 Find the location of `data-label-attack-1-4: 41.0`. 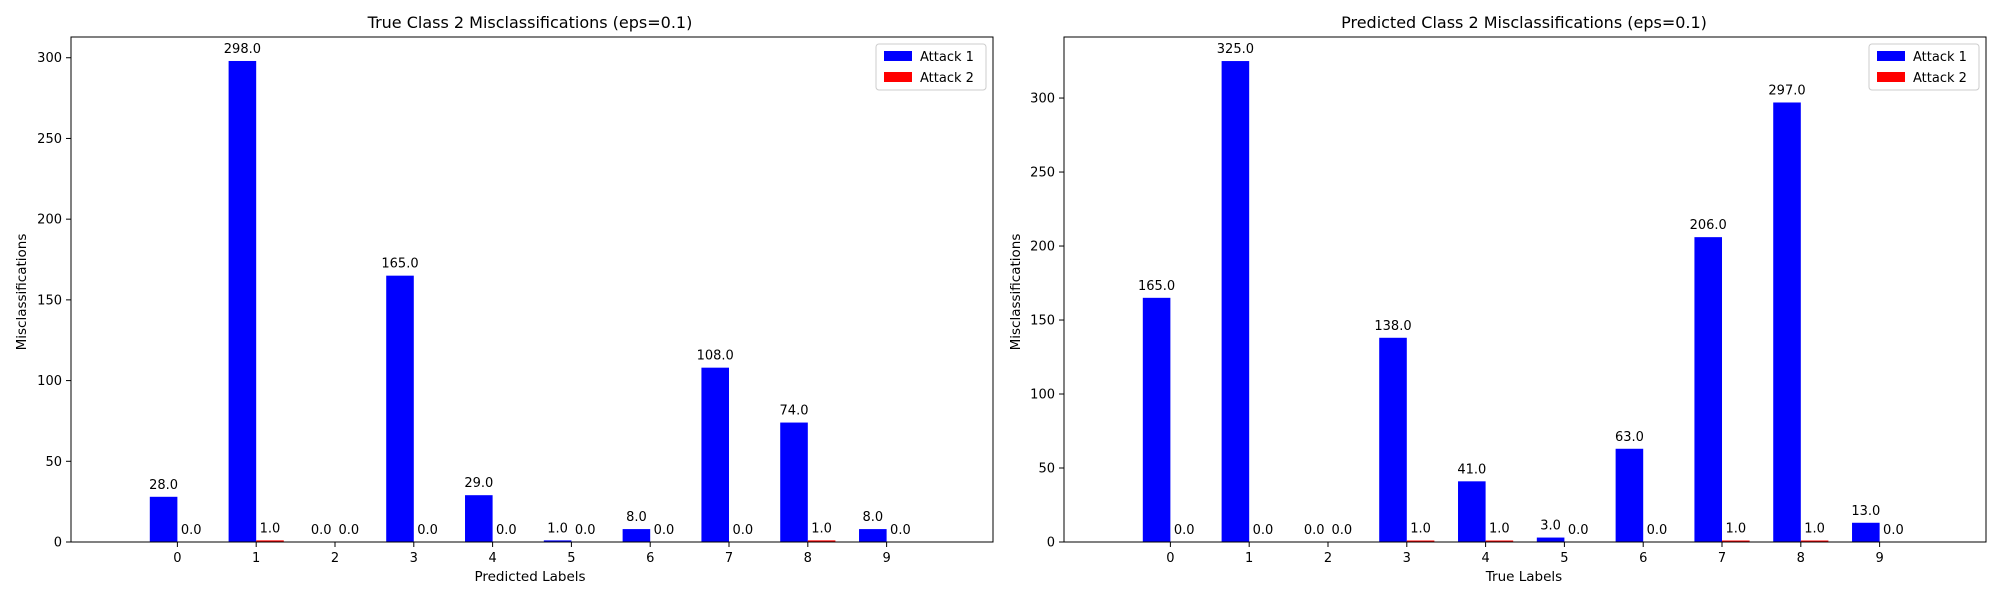

data-label-attack-1-4: 41.0 is located at coordinates (1471, 469).